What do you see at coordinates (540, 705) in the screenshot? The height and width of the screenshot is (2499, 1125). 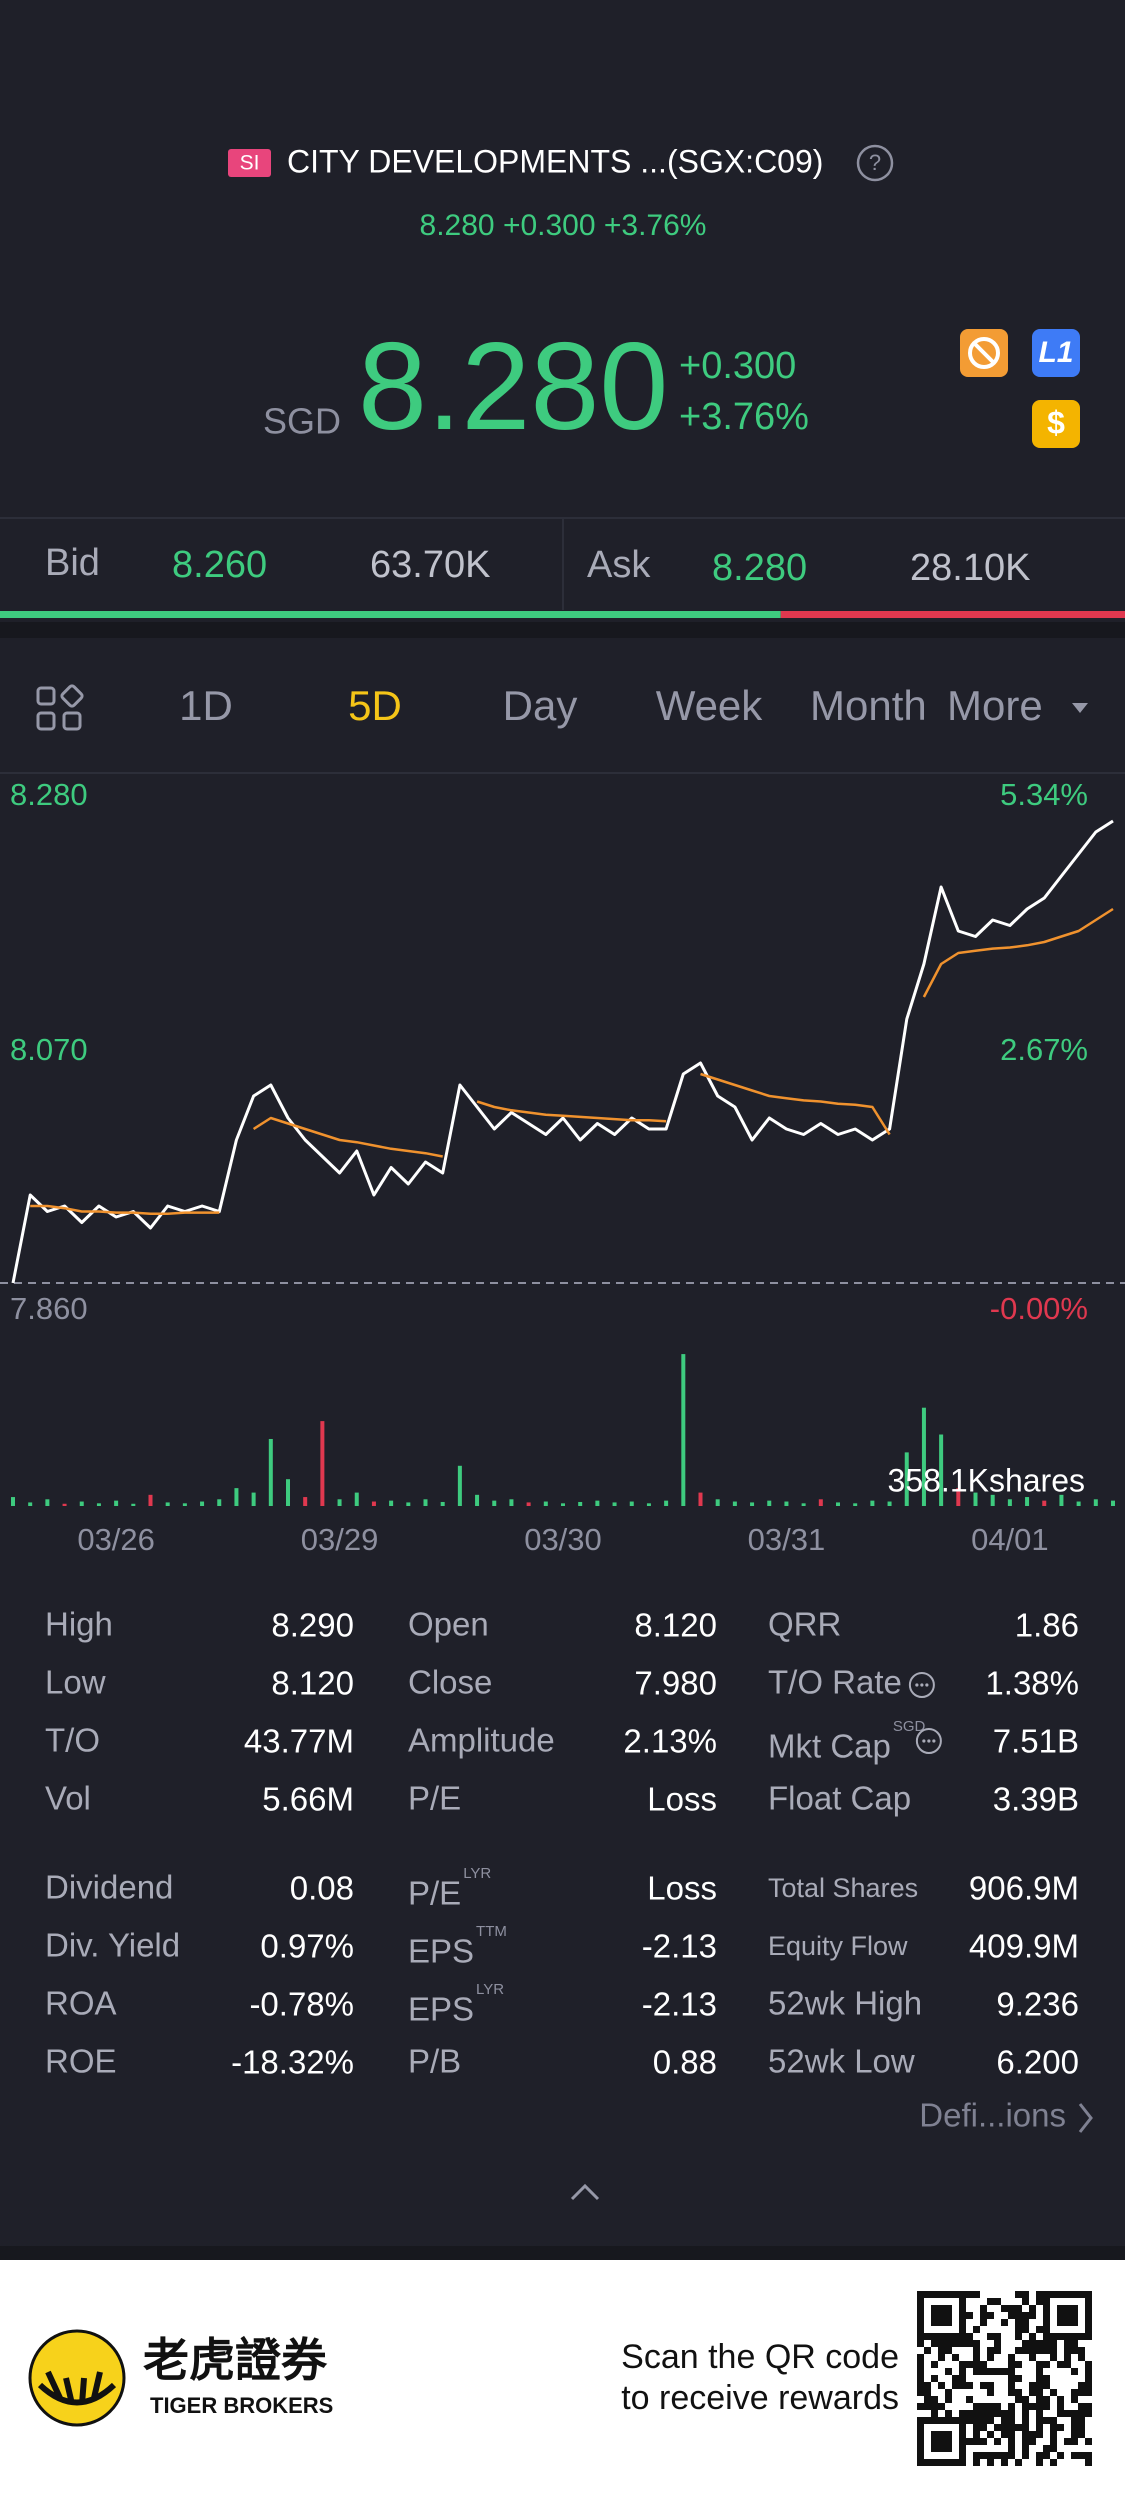 I see `tab: Day` at bounding box center [540, 705].